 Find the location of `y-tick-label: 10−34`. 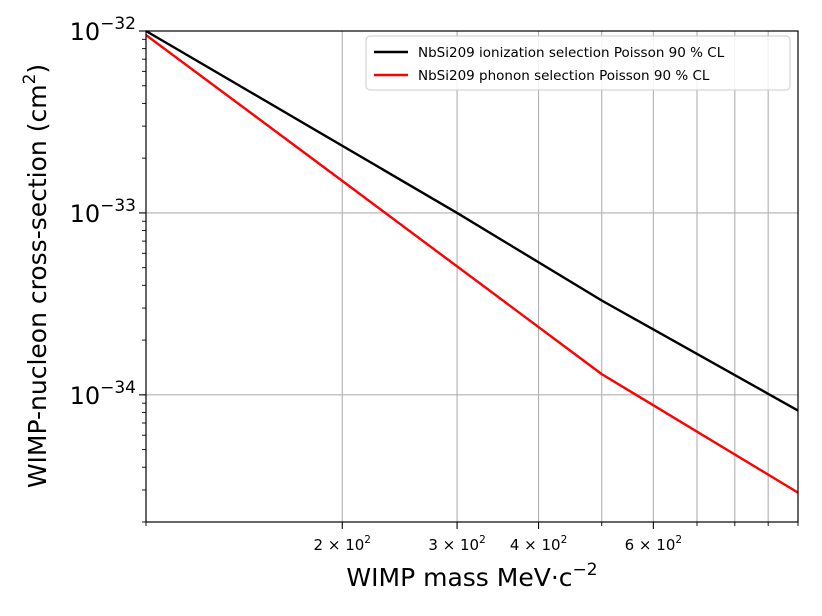

y-tick-label: 10−34 is located at coordinates (103, 394).